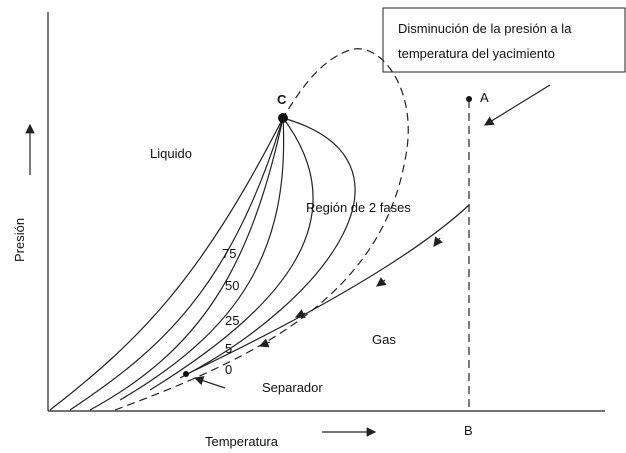 The image size is (626, 453). I want to click on region-label: Región de 2 fases, so click(358, 207).